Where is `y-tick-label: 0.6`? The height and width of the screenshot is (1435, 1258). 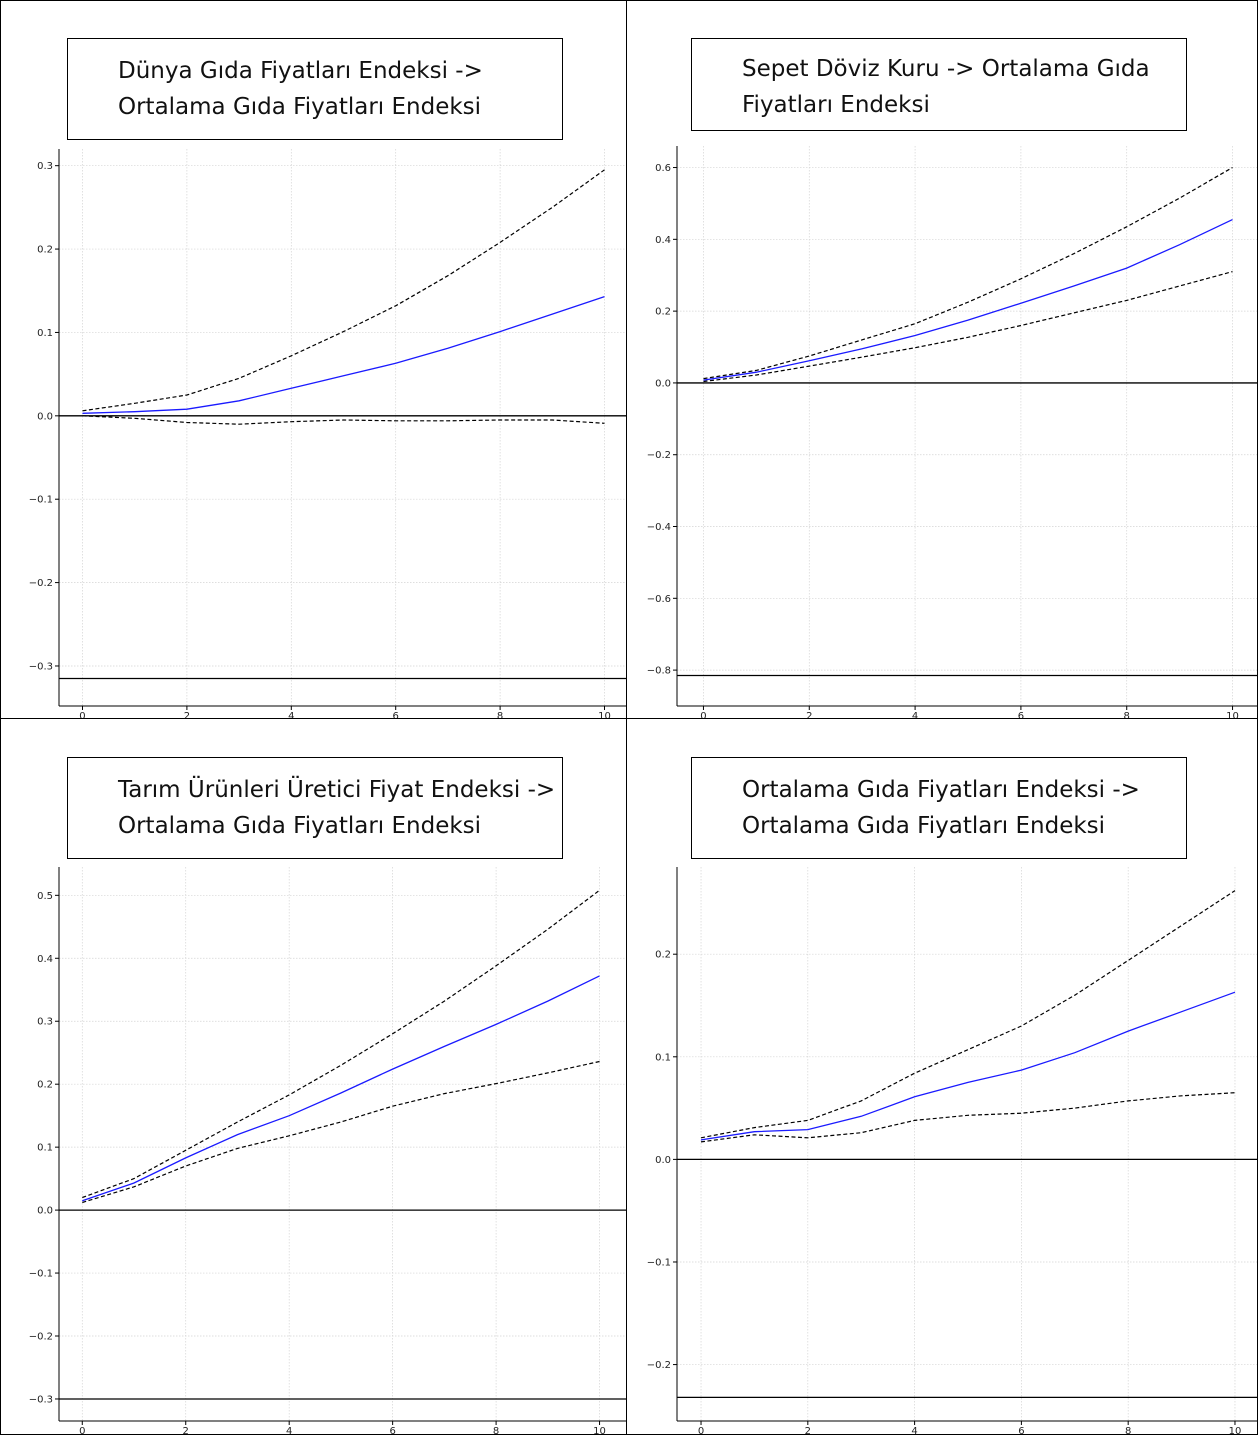
y-tick-label: 0.6 is located at coordinates (663, 168).